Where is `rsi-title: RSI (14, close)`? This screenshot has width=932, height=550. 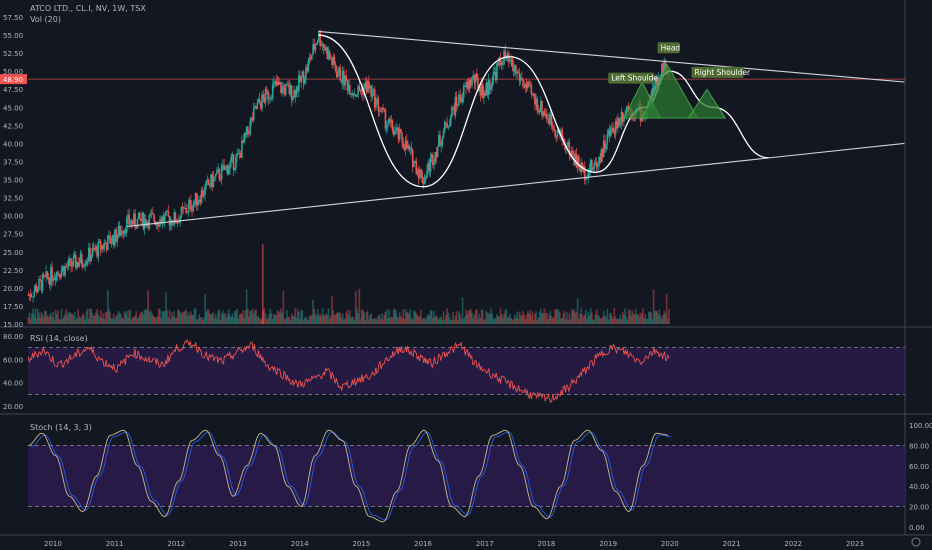
rsi-title: RSI (14, close) is located at coordinates (59, 338).